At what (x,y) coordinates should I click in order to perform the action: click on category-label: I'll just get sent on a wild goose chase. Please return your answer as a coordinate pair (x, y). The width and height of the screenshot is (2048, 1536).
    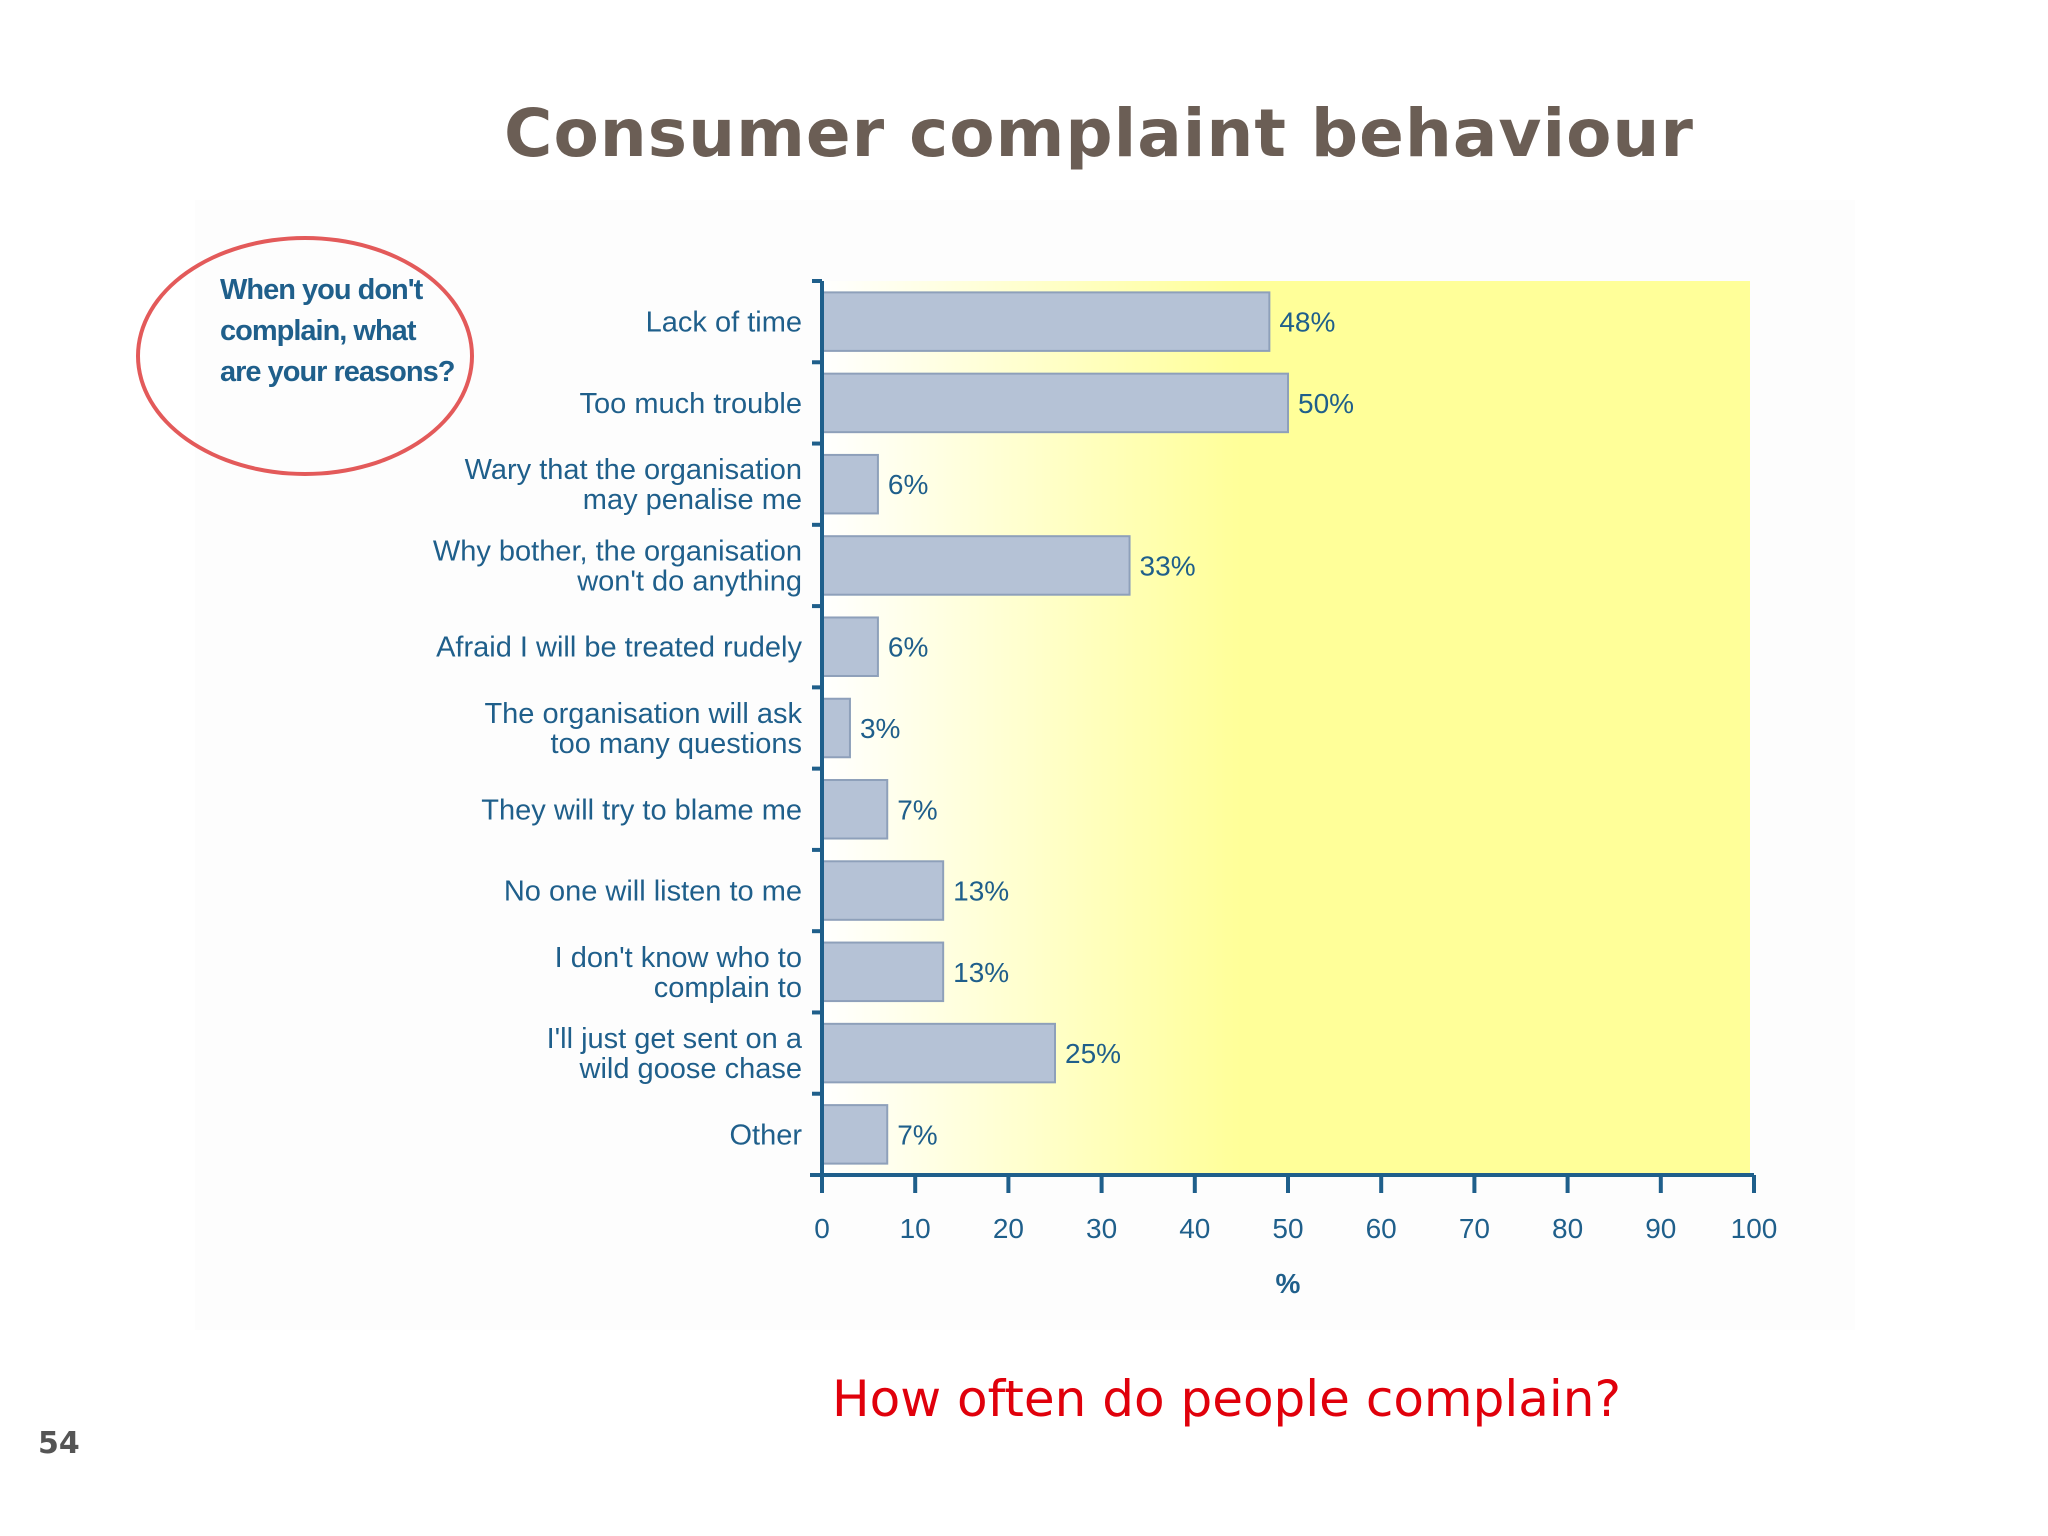
    Looking at the image, I should click on (675, 1054).